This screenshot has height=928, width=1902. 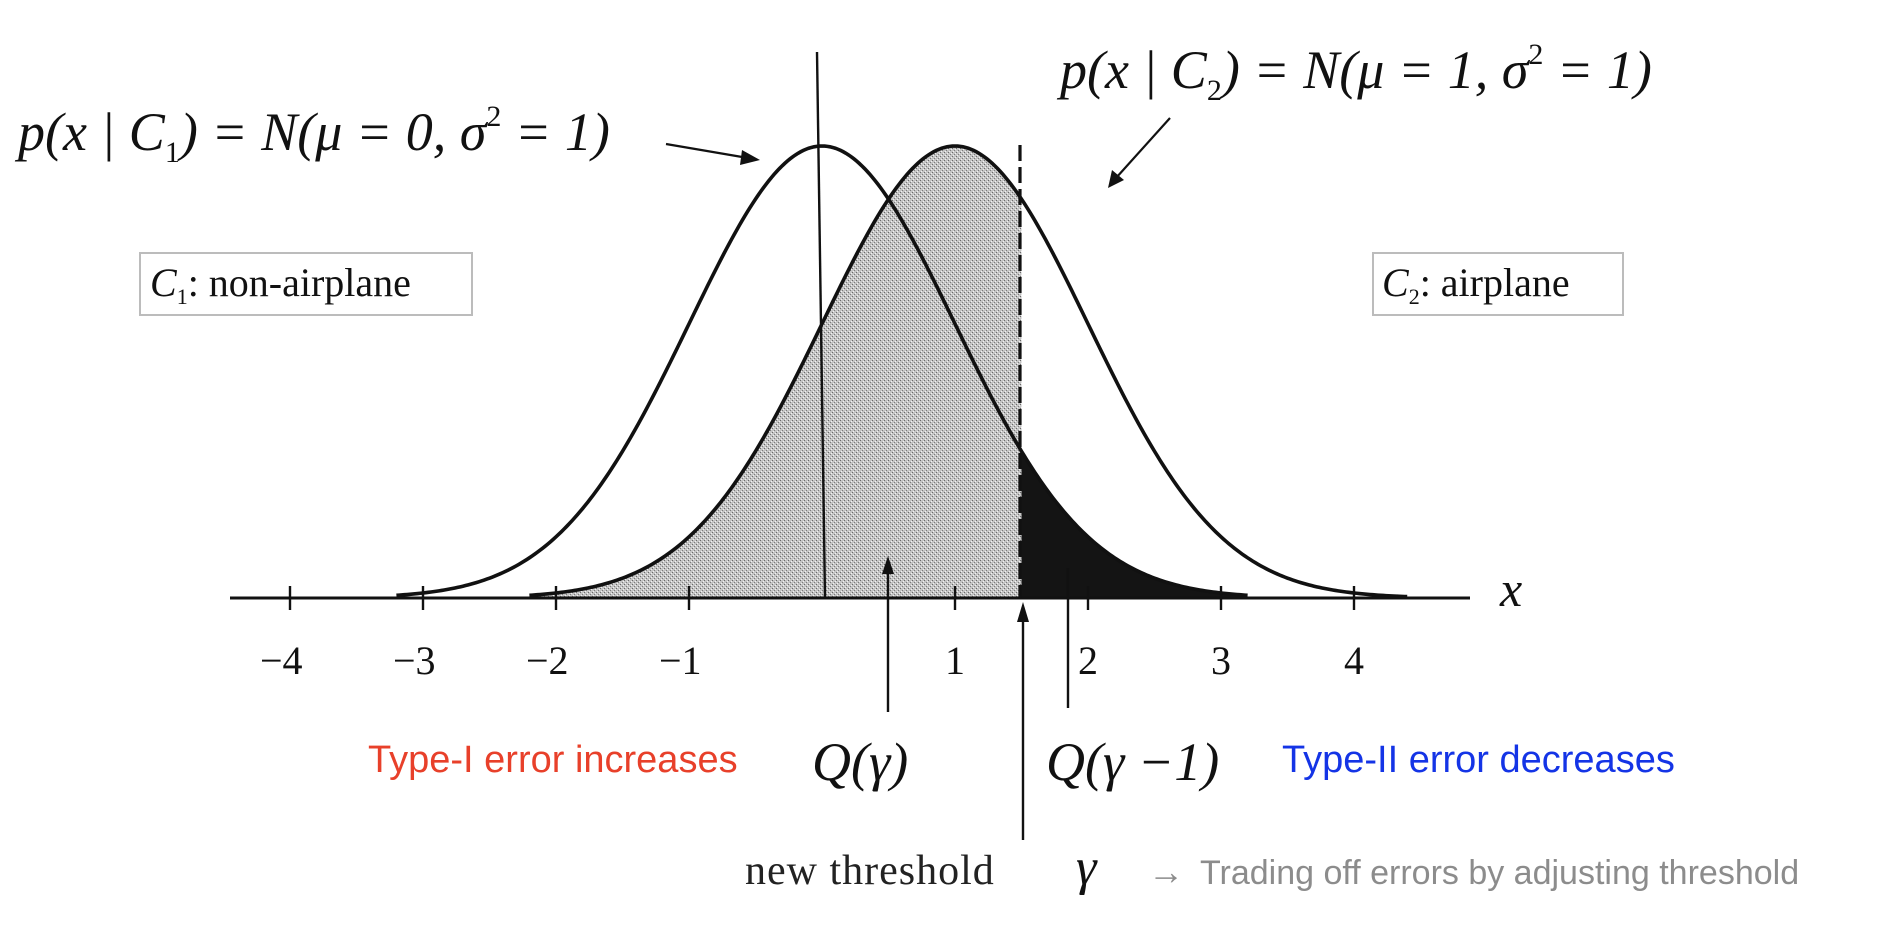 I want to click on x-tick-label: −1, so click(x=680, y=660).